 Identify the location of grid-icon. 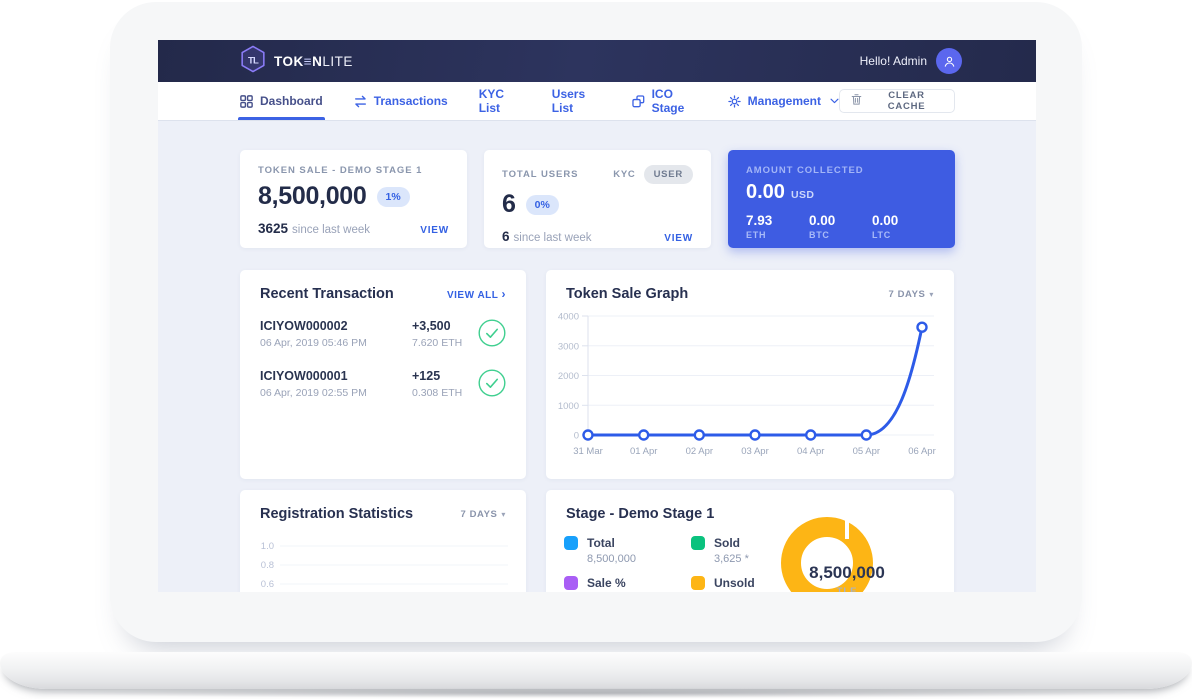
(246, 101).